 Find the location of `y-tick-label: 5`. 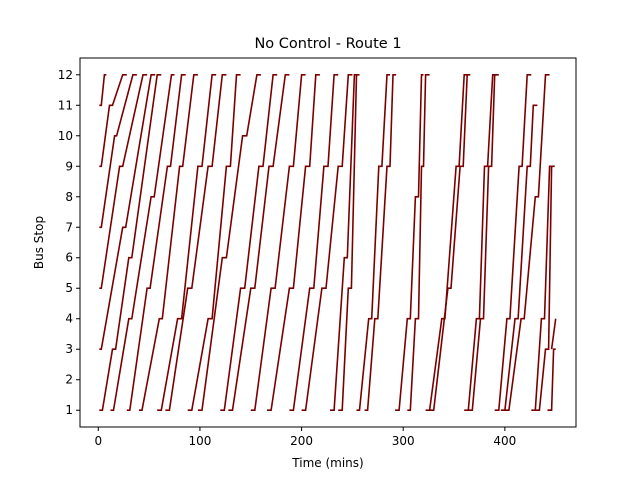

y-tick-label: 5 is located at coordinates (69, 288).